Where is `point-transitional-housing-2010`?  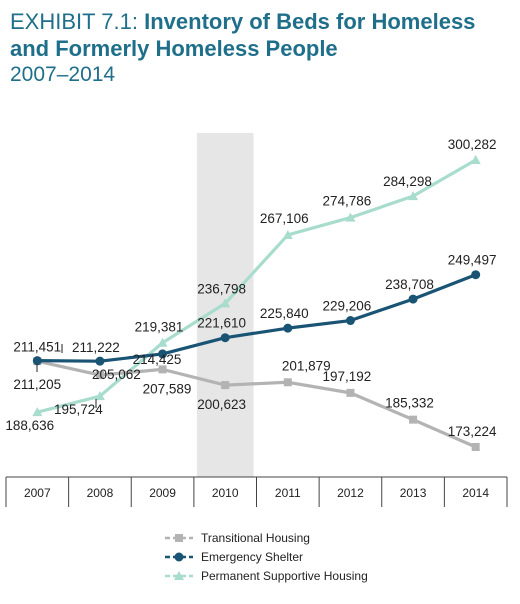
point-transitional-housing-2010 is located at coordinates (225, 385).